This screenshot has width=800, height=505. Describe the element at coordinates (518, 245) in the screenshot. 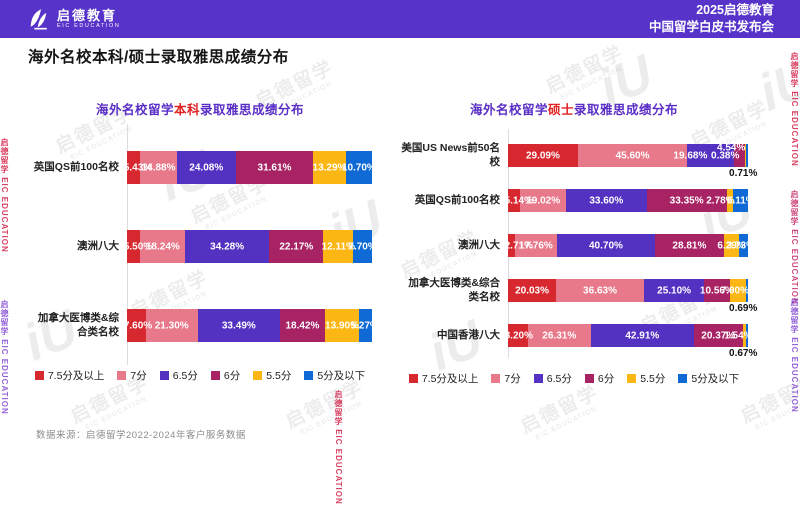

I see `bar-segment-label: 2.71%` at that location.